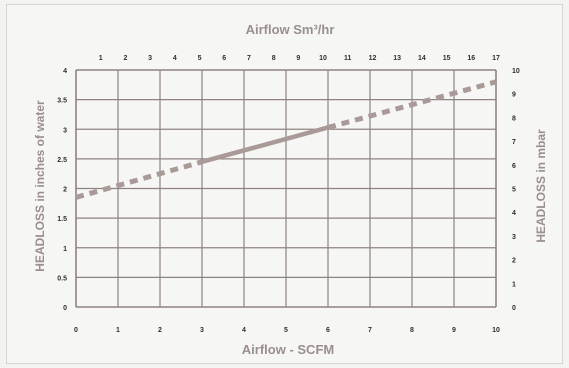  I want to click on x-axis-title: Airflow - SCFM, so click(288, 349).